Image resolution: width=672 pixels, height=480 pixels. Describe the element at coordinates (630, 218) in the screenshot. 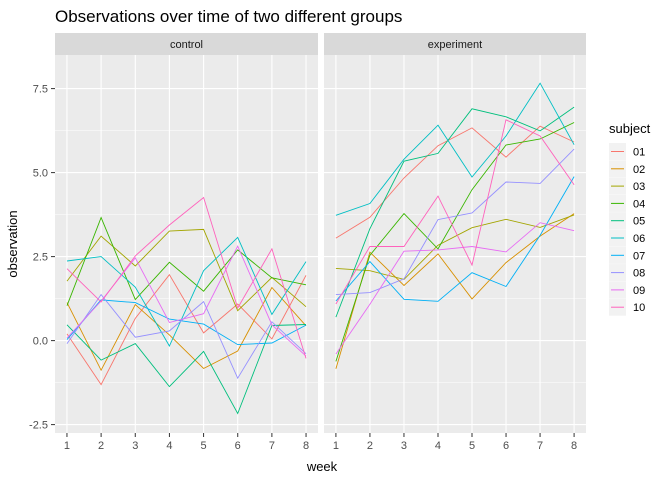

I see `legend: subject 01 02 03 04 05 06 07 08 09 10` at that location.